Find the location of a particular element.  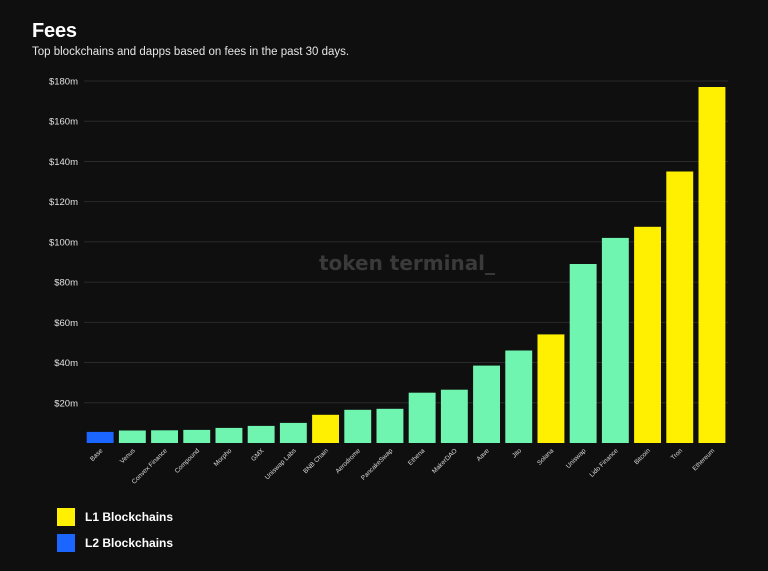

x-tick-label: Ethereum is located at coordinates (703, 459).